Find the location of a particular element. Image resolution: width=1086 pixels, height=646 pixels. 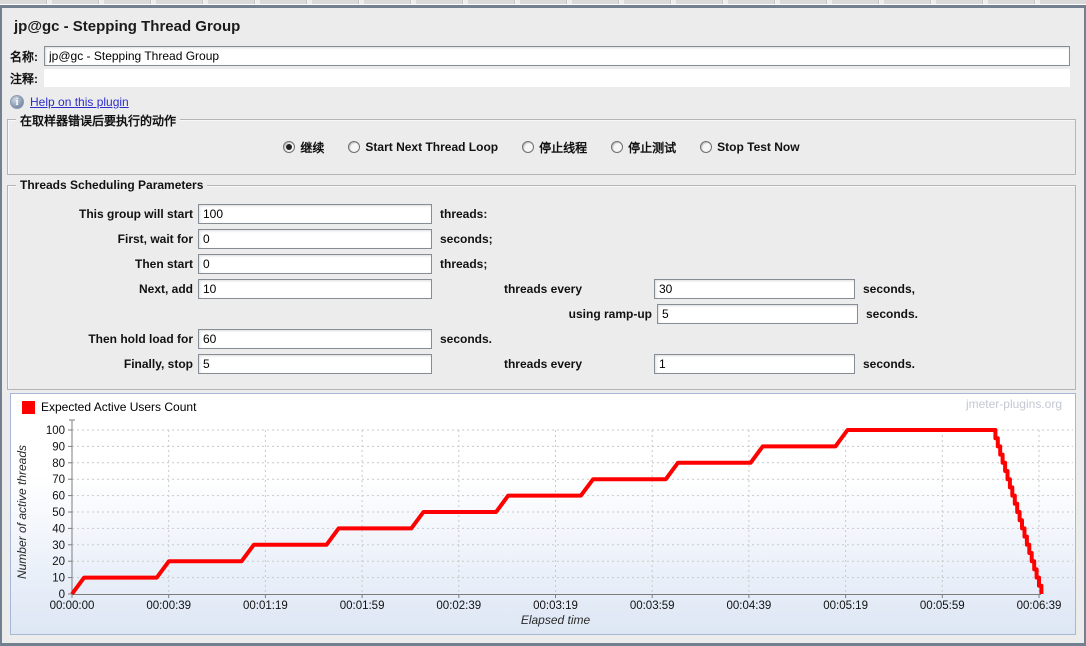

field-suffix: seconds, is located at coordinates (889, 288).